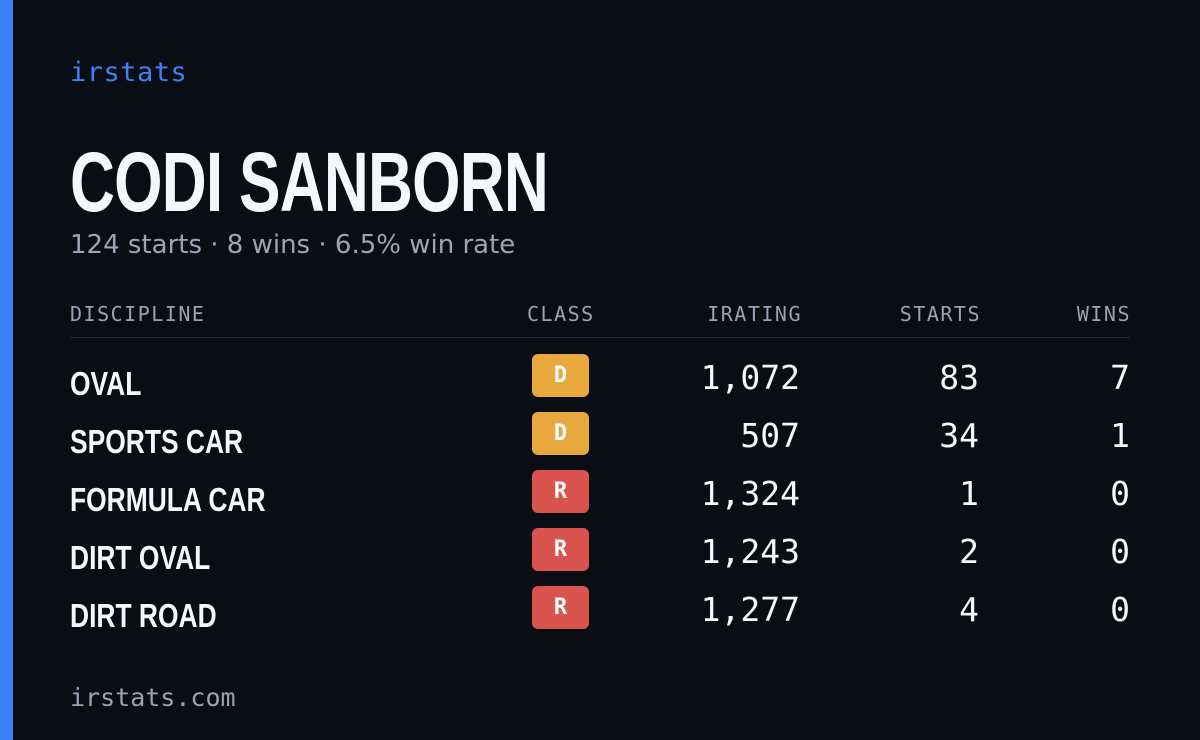  Describe the element at coordinates (157, 441) in the screenshot. I see `discipline-label: SPORTS CAR` at that location.